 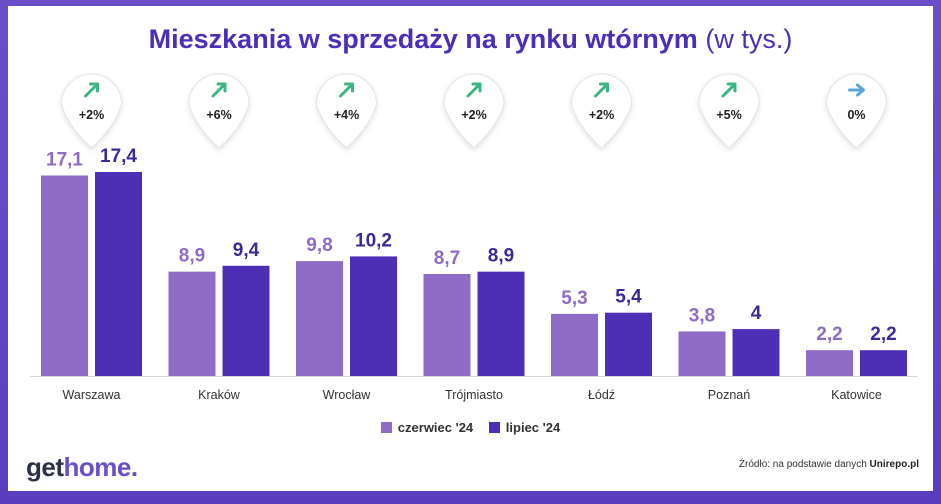 What do you see at coordinates (601, 395) in the screenshot?
I see `tick-label: Łódź` at bounding box center [601, 395].